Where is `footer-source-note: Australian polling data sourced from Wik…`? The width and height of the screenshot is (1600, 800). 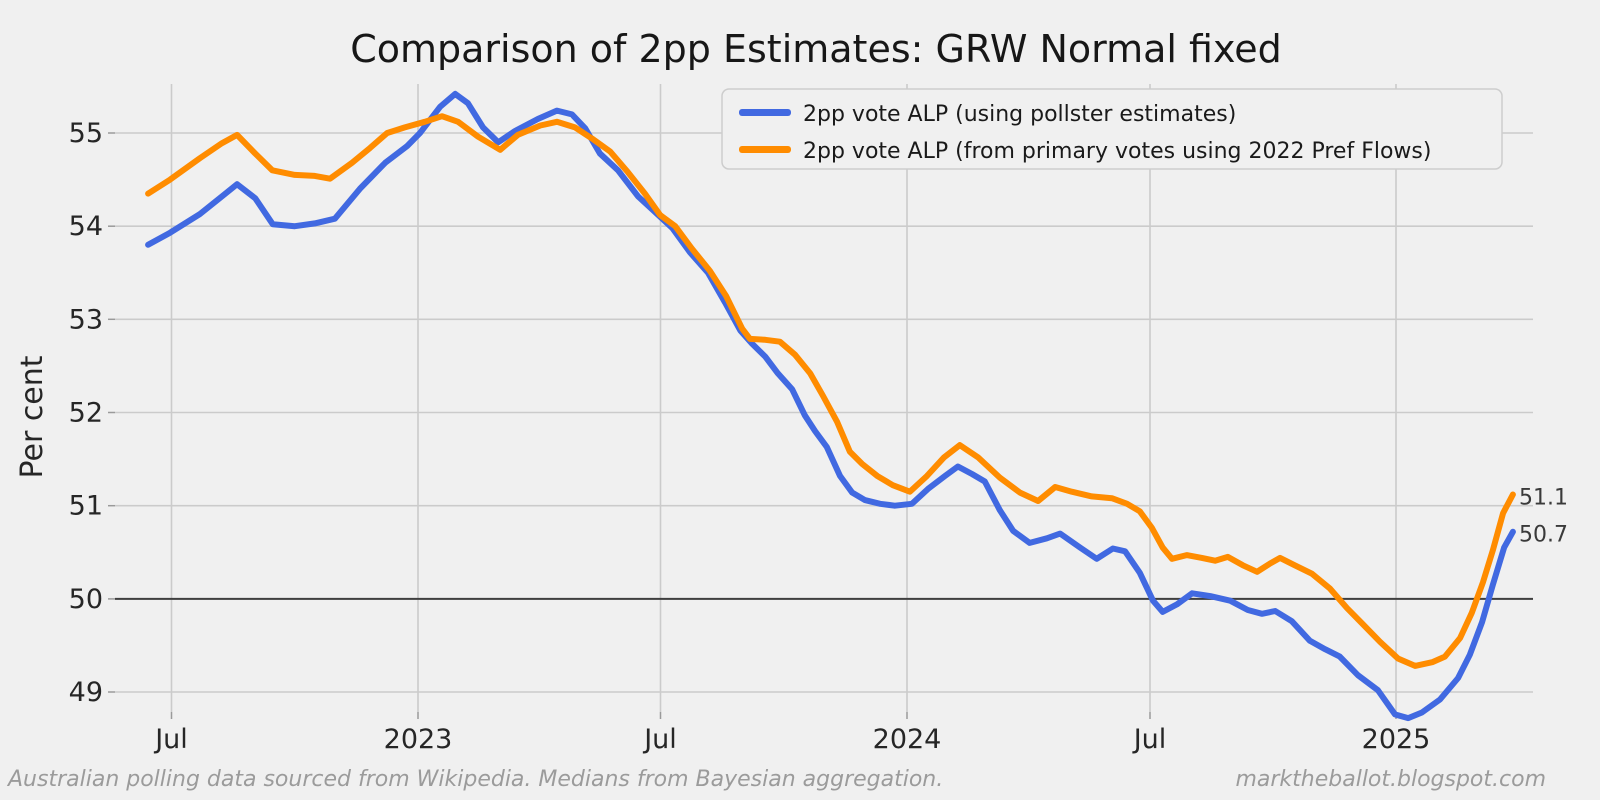
footer-source-note: Australian polling data sourced from Wik… is located at coordinates (474, 779).